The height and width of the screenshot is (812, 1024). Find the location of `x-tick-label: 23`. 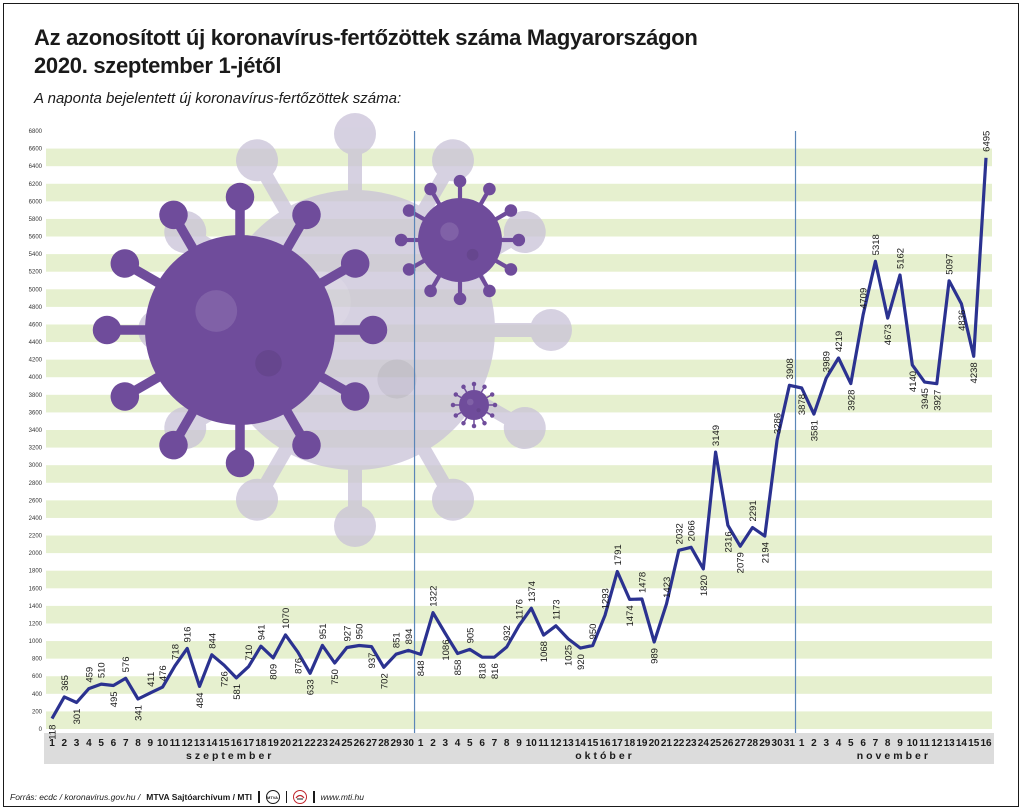

x-tick-label: 23 is located at coordinates (323, 743).